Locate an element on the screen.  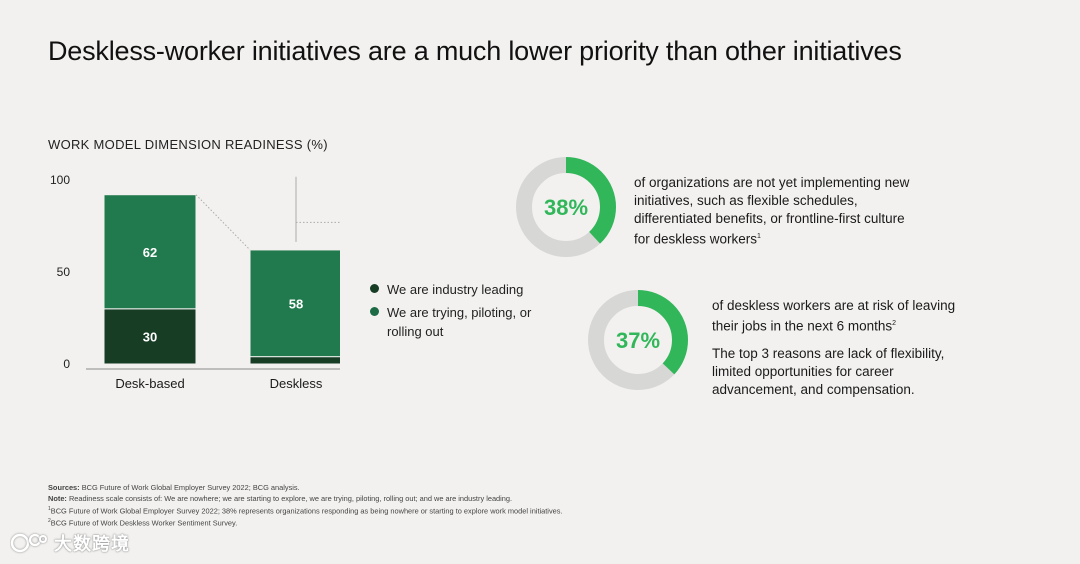
category-label: Desk-based is located at coordinates (149, 383).